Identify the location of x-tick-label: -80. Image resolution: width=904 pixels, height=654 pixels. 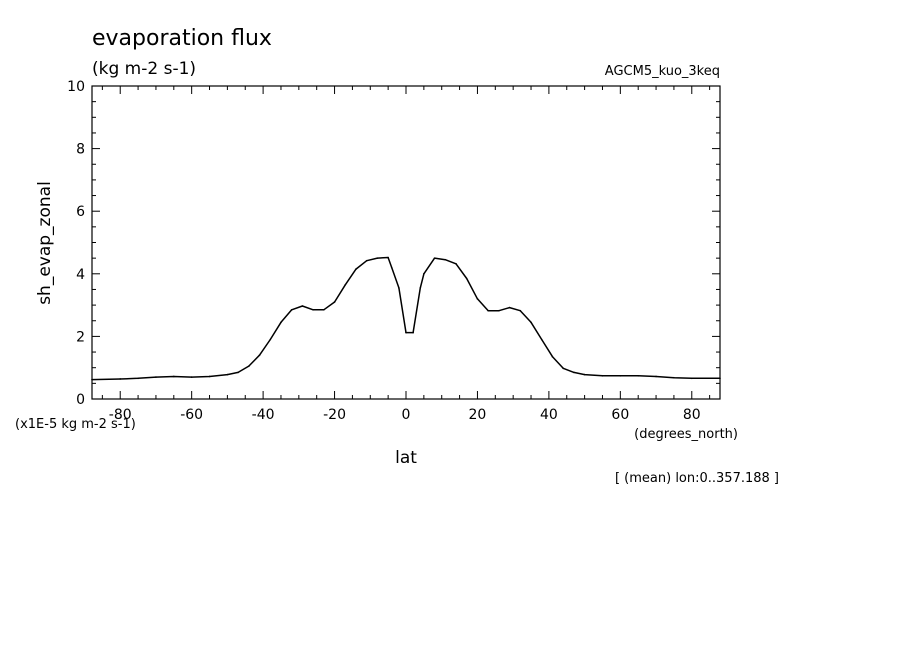
(120, 415).